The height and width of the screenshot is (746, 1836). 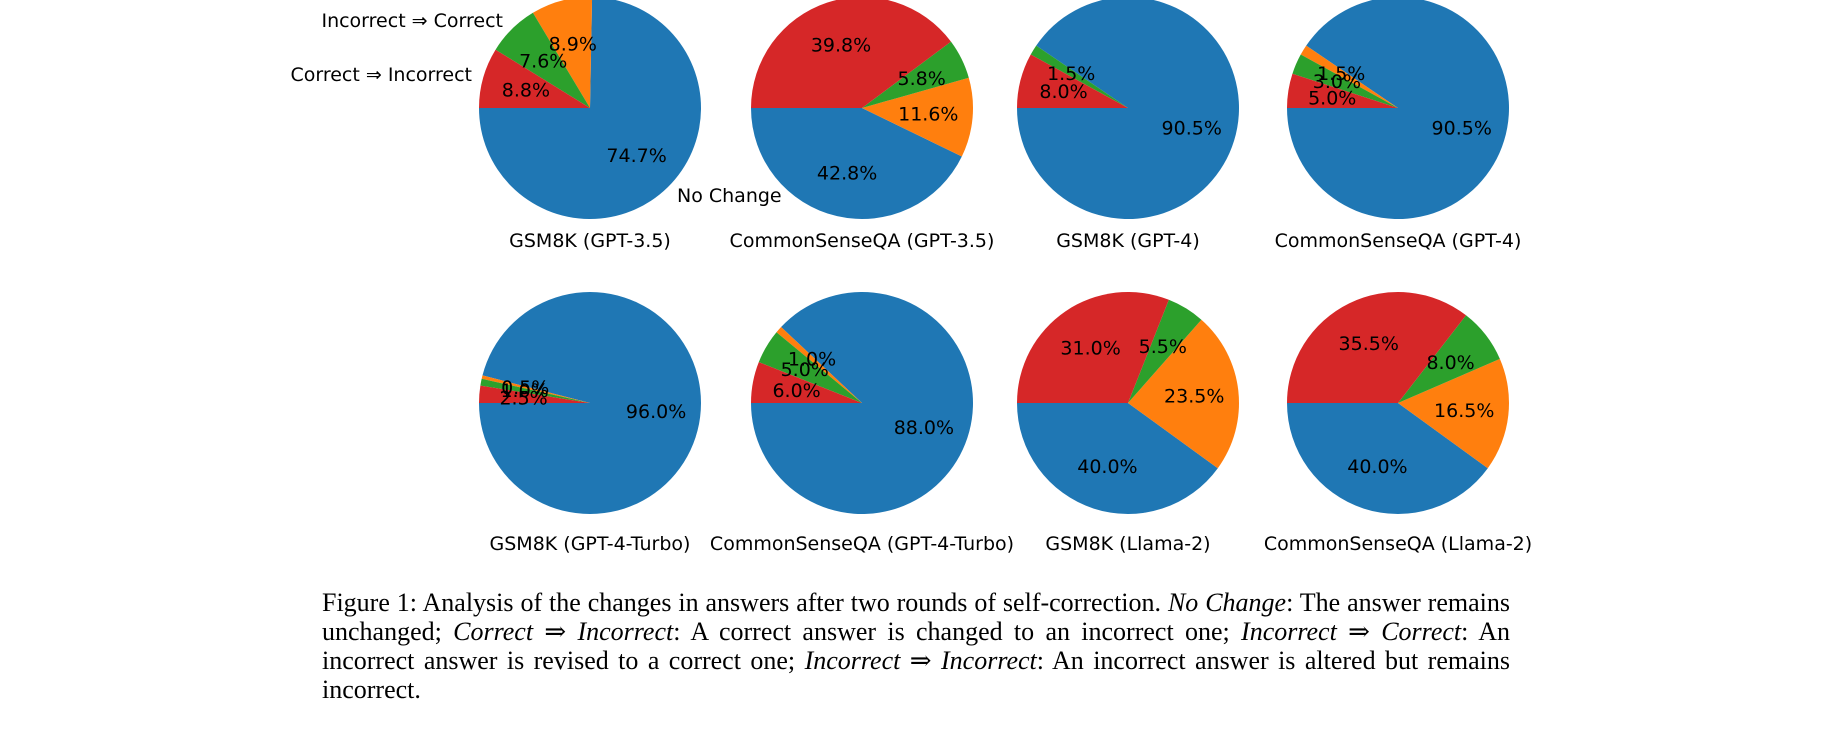 What do you see at coordinates (1351, 631) in the screenshot?
I see `caption-term: Incorrect ⇒ Correct` at bounding box center [1351, 631].